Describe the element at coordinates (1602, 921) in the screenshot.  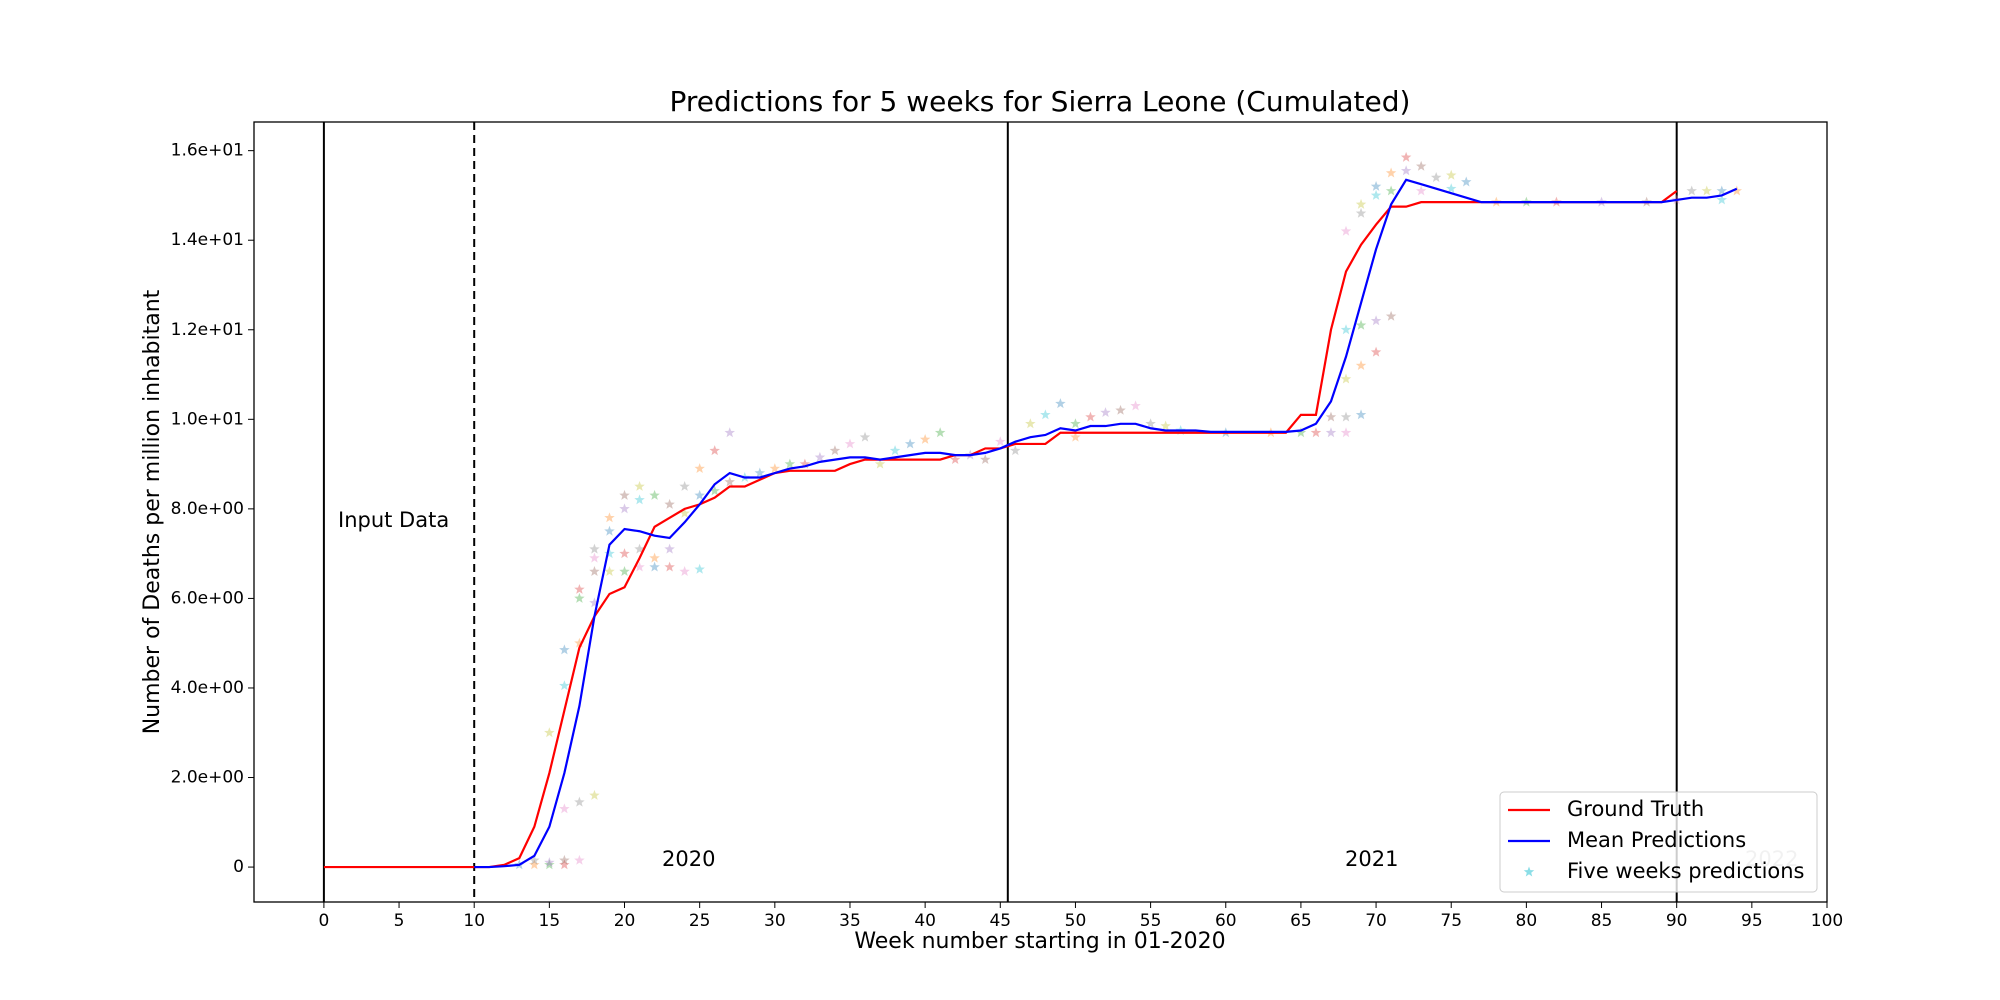
I see `x-tick-label: 85` at that location.